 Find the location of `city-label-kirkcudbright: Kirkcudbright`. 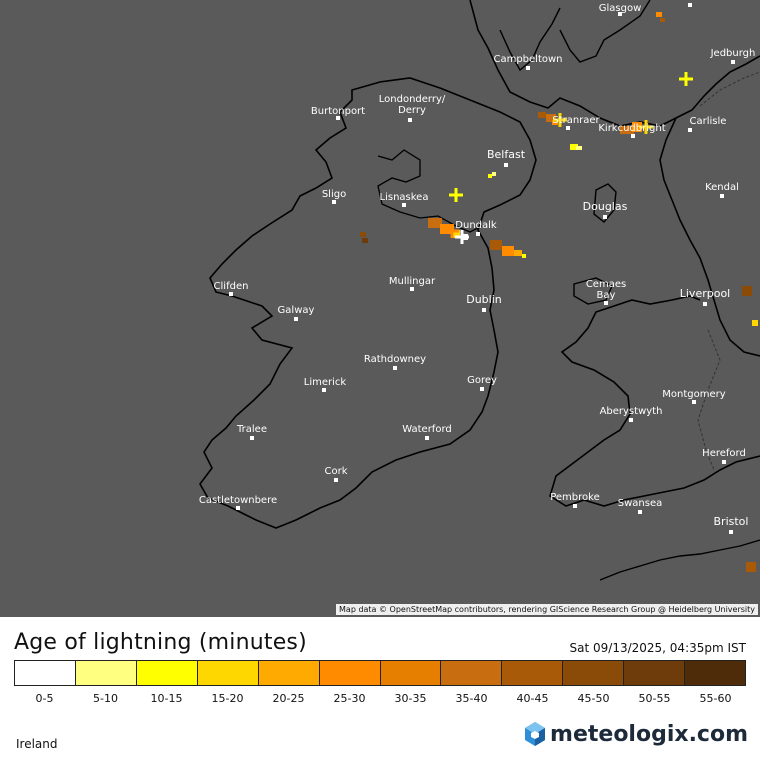

city-label-kirkcudbright: Kirkcudbright is located at coordinates (631, 128).